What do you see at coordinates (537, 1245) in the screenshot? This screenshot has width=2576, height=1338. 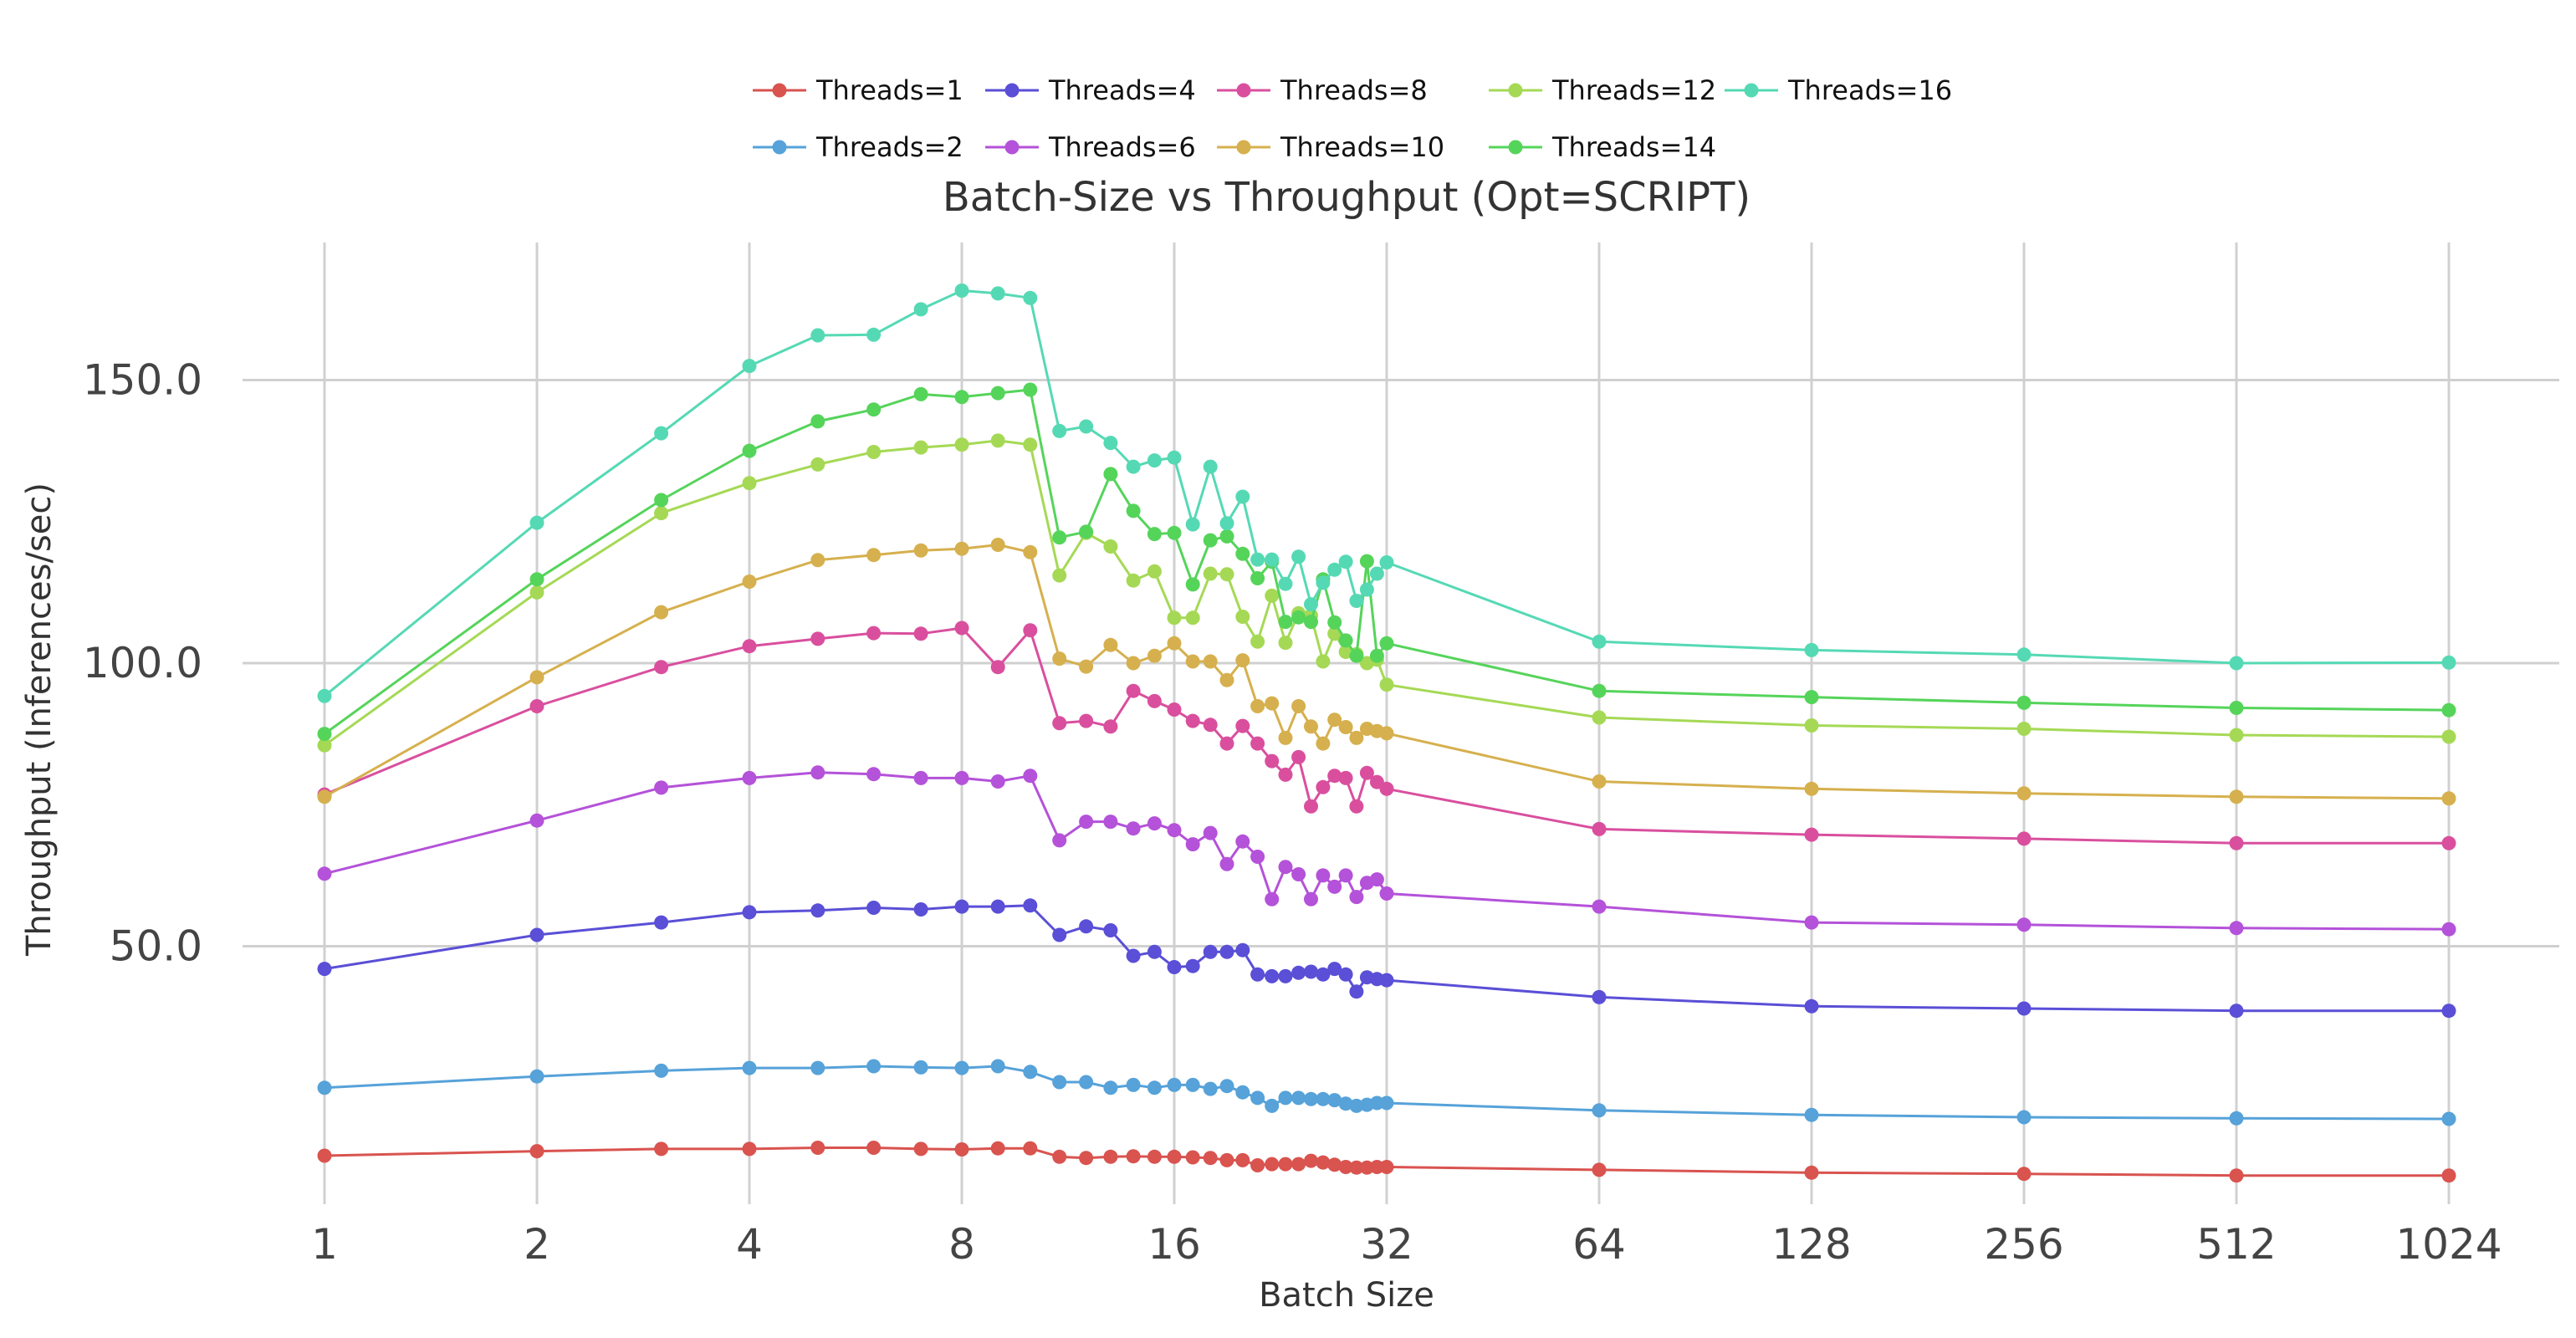 I see `x-tick-label: 2` at bounding box center [537, 1245].